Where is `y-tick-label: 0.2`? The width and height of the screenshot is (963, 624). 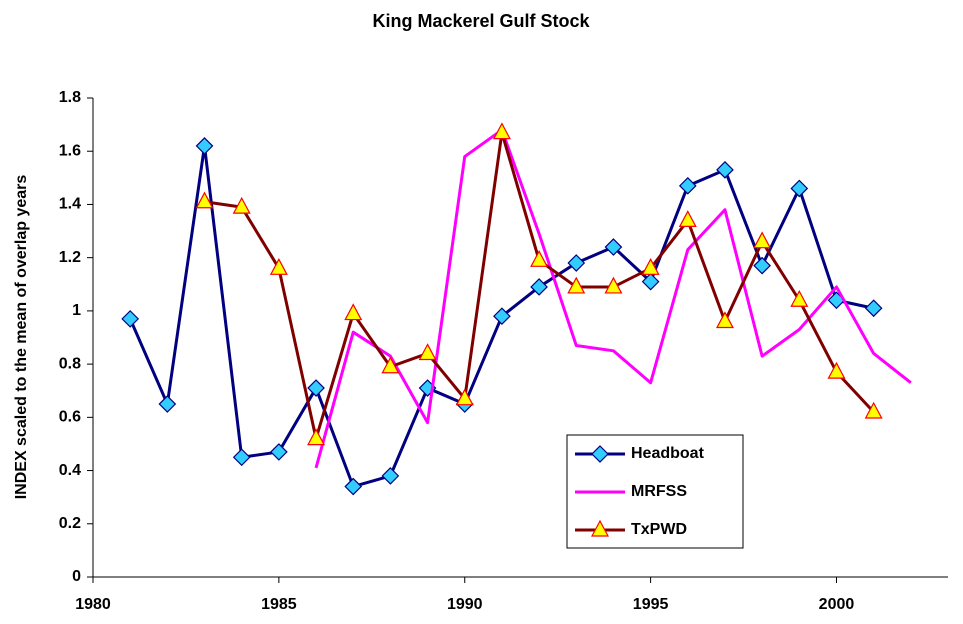
y-tick-label: 0.2 is located at coordinates (70, 523).